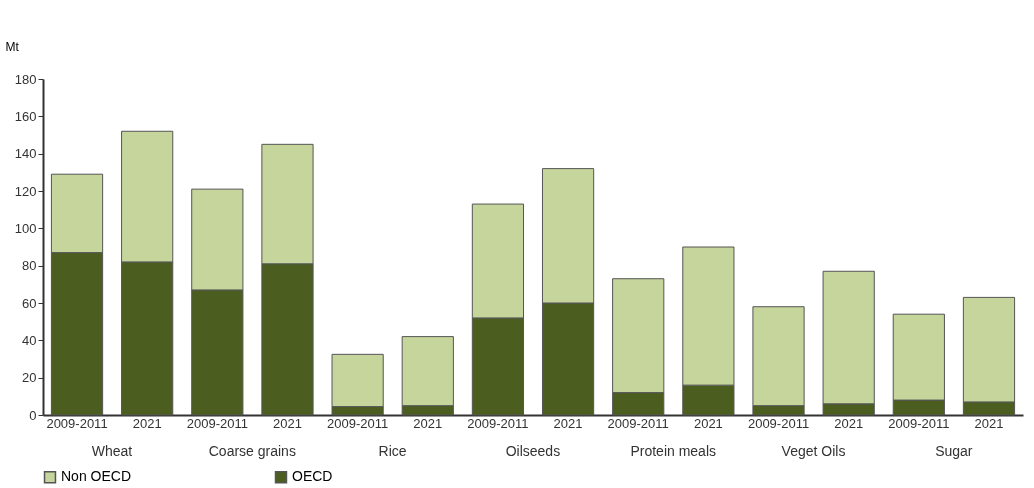  What do you see at coordinates (29, 303) in the screenshot?
I see `y-tick-label: 60` at bounding box center [29, 303].